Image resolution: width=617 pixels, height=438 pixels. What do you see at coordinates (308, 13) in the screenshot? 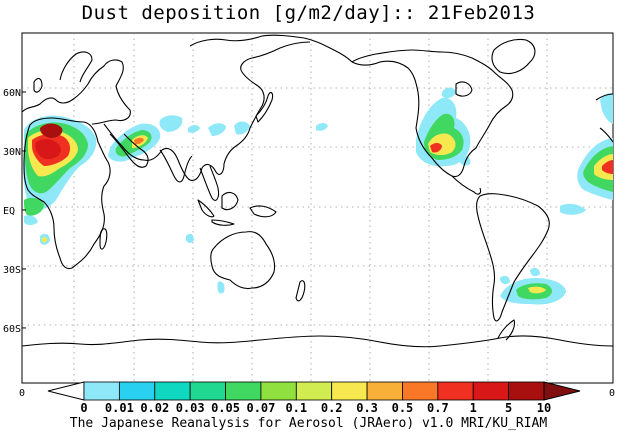
I see `map-title: Dust deposition [g/m2/day]:: 21Feb2013` at bounding box center [308, 13].